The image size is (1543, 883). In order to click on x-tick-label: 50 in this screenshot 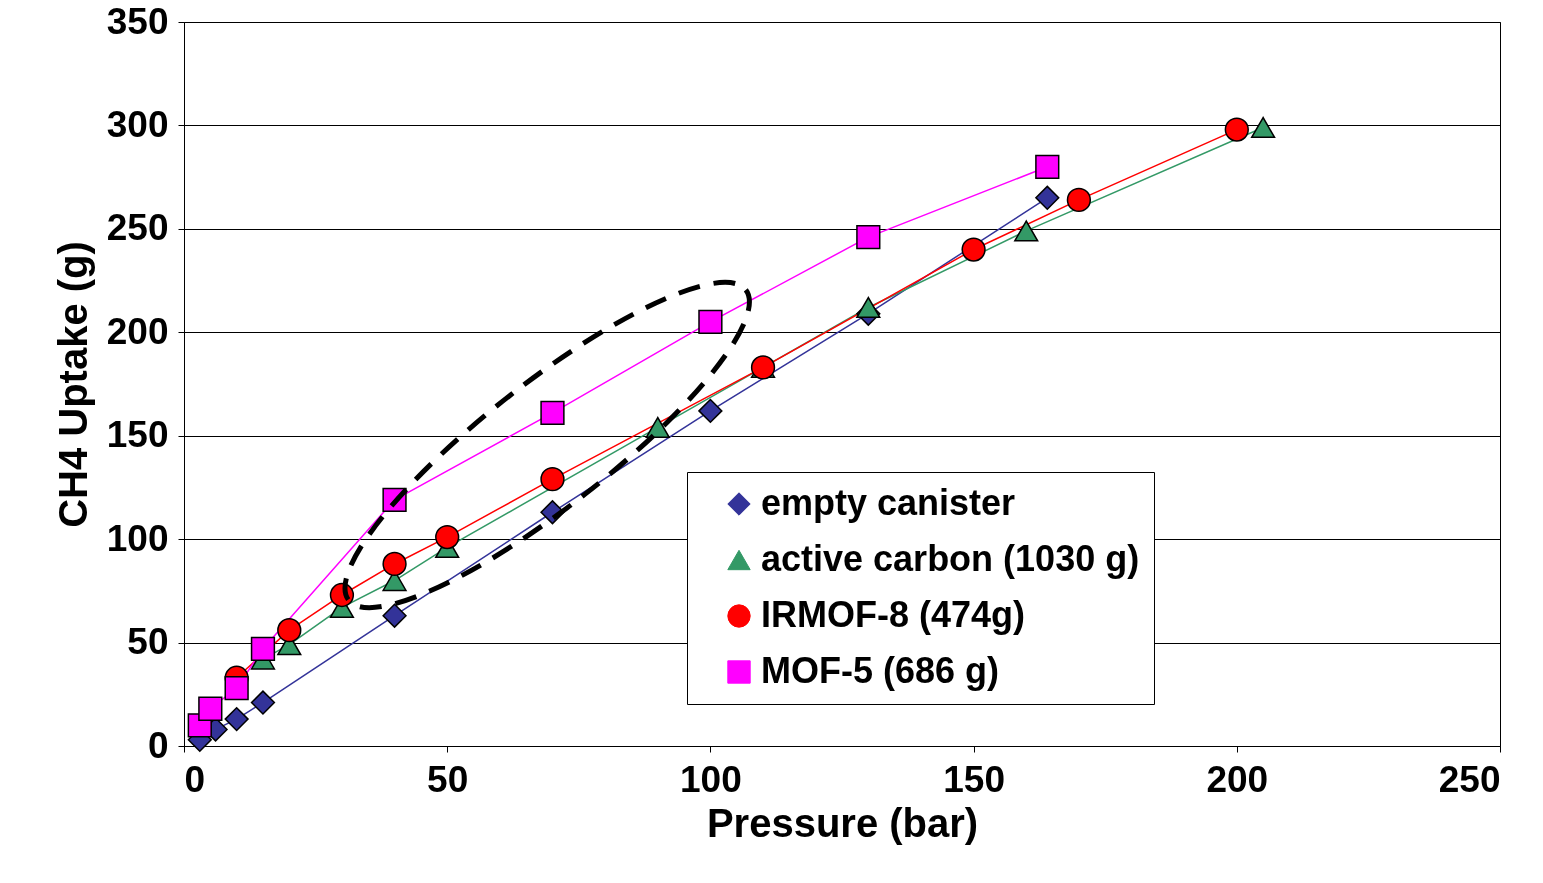, I will do `click(448, 779)`.